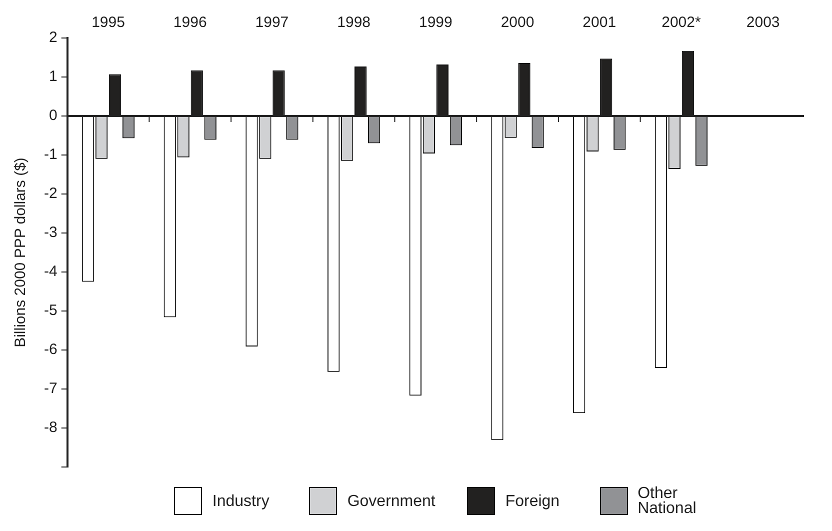 Image resolution: width=832 pixels, height=531 pixels. Describe the element at coordinates (272, 23) in the screenshot. I see `x-tick-label: 1997` at that location.